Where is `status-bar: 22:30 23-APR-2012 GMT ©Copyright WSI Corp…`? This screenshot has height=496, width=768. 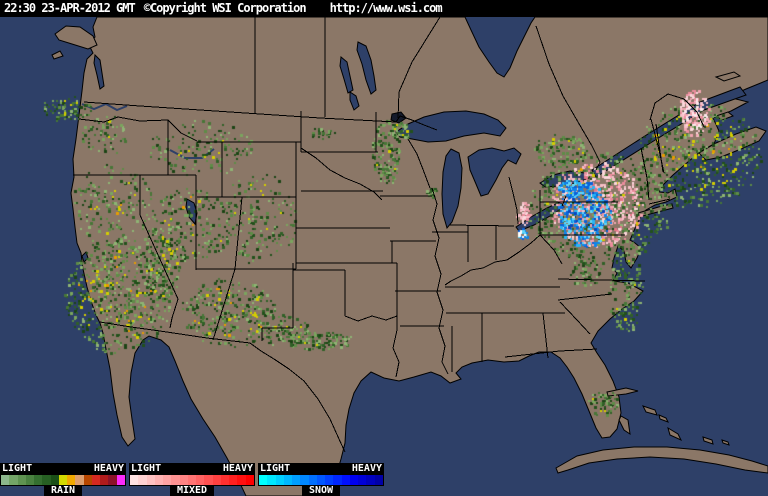 status-bar: 22:30 23-APR-2012 GMT ©Copyright WSI Corp… is located at coordinates (384, 8).